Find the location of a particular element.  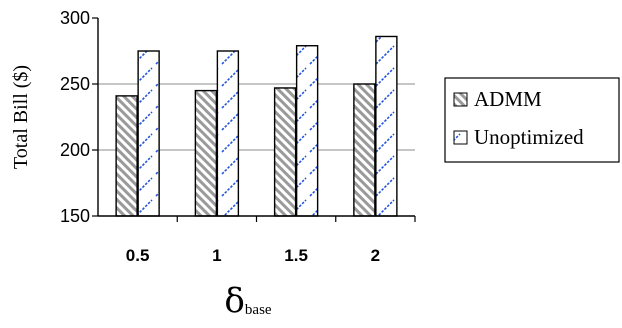

x-axis-label: δbase is located at coordinates (247, 301).